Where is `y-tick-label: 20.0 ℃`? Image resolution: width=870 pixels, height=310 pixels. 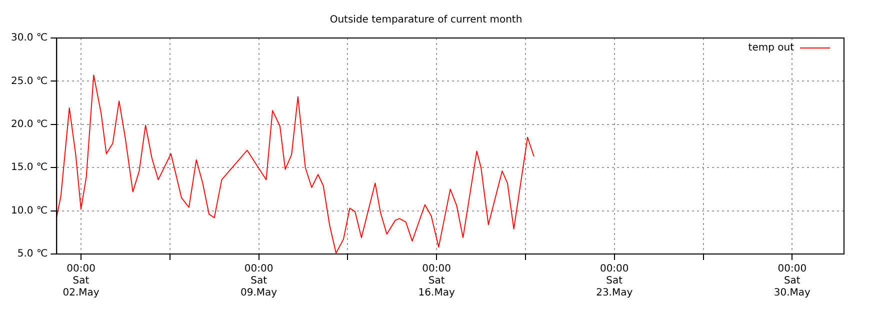
y-tick-label: 20.0 ℃ is located at coordinates (29, 124).